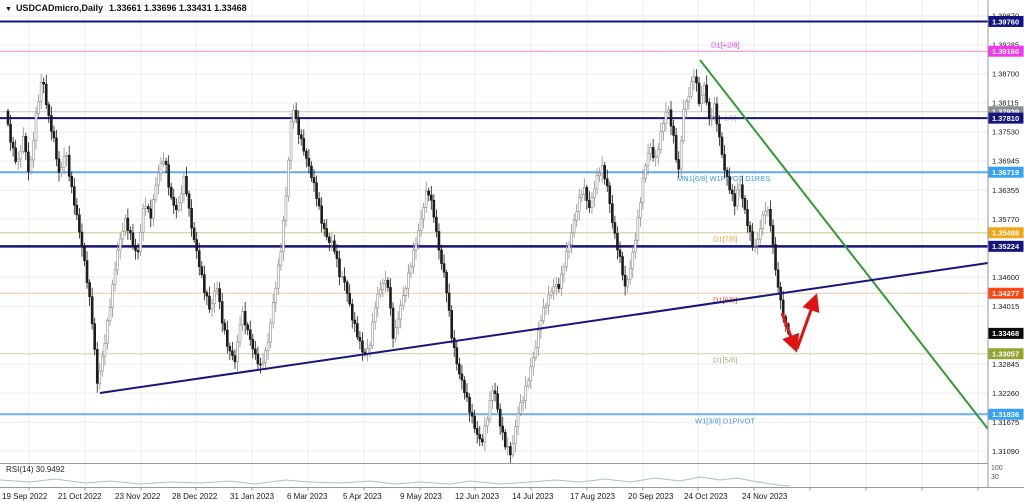 Image resolution: width=1024 pixels, height=502 pixels. What do you see at coordinates (8, 9) in the screenshot?
I see `symbol-dropdown-icon: ▼` at bounding box center [8, 9].